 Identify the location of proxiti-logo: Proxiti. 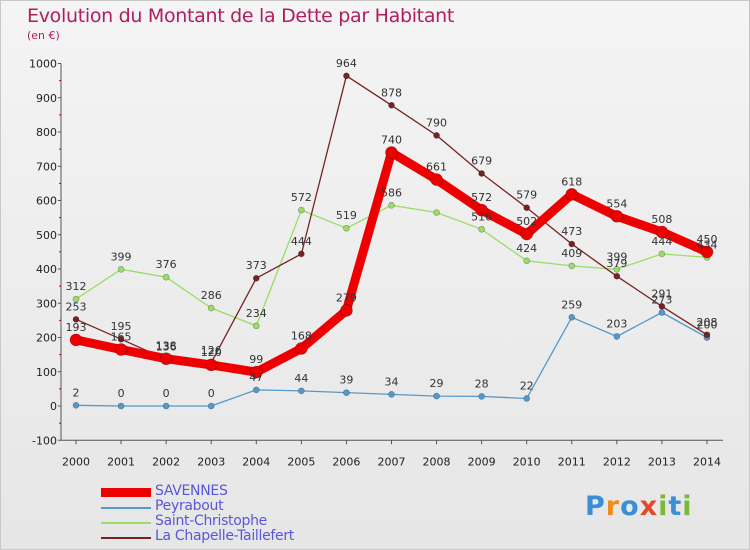
(639, 506).